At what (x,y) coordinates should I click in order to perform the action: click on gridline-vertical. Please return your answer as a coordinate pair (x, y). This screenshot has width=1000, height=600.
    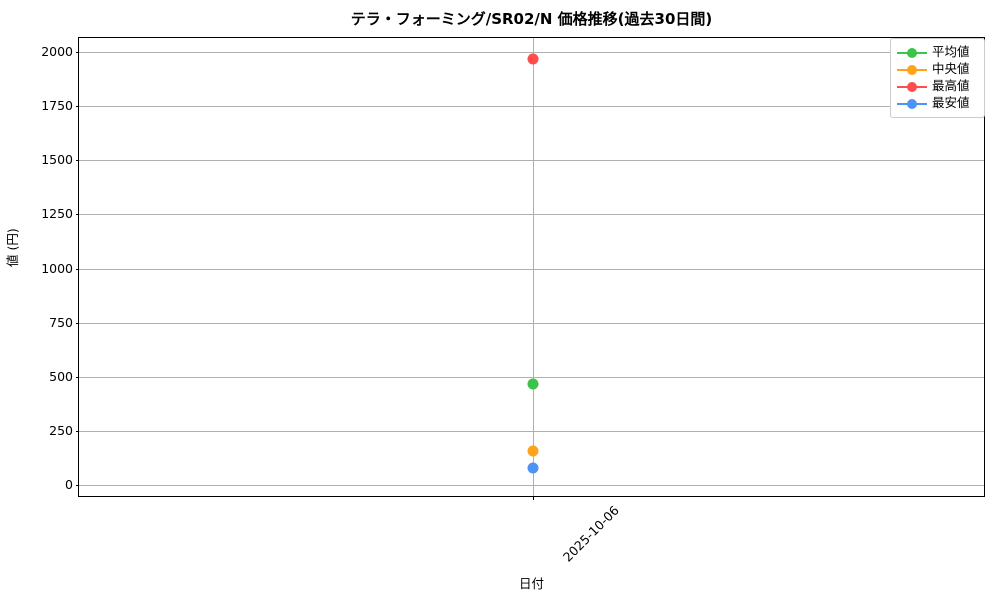
    Looking at the image, I should click on (533, 267).